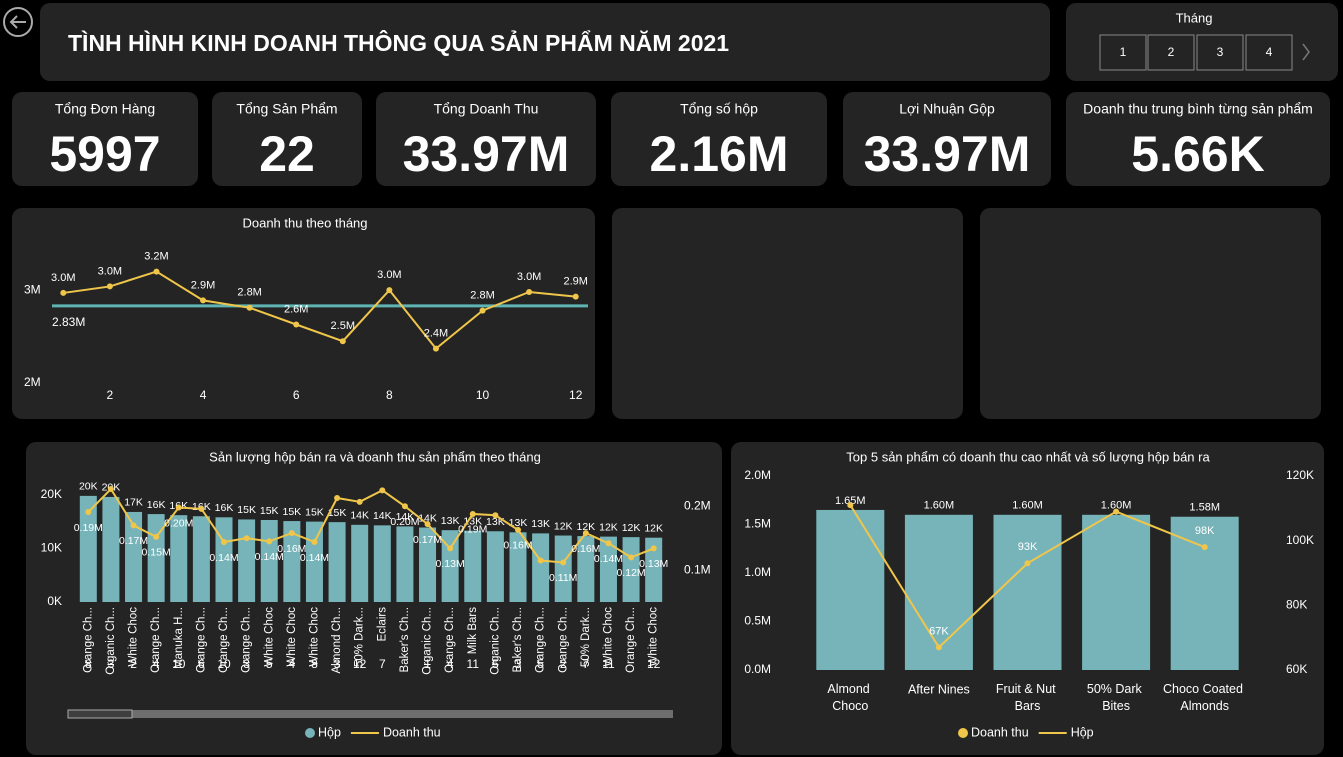 Image resolution: width=1343 pixels, height=757 pixels. I want to click on kpi-label: Tổng Đơn Hàng, so click(105, 109).